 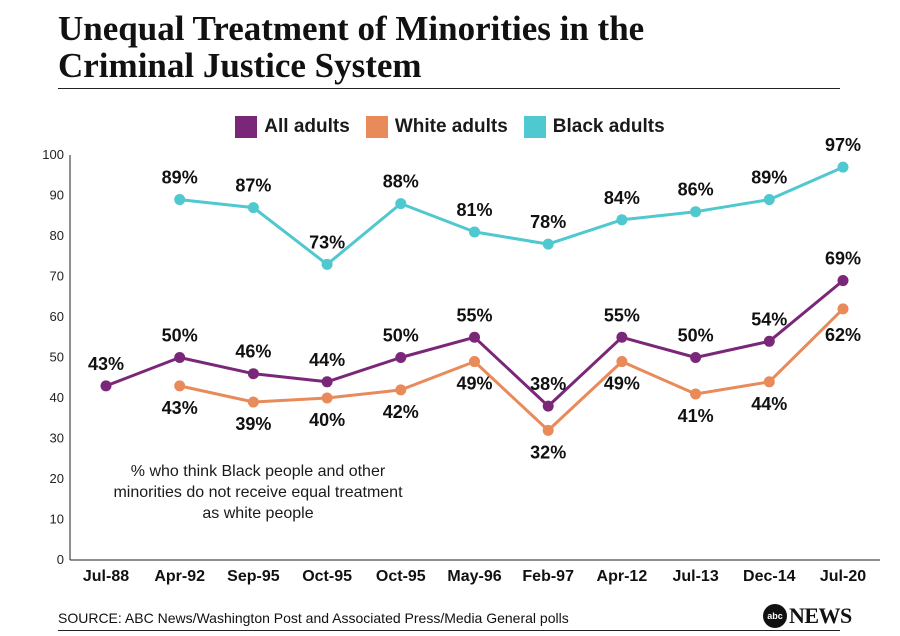 I want to click on y-tick-label: 20, so click(x=57, y=478).